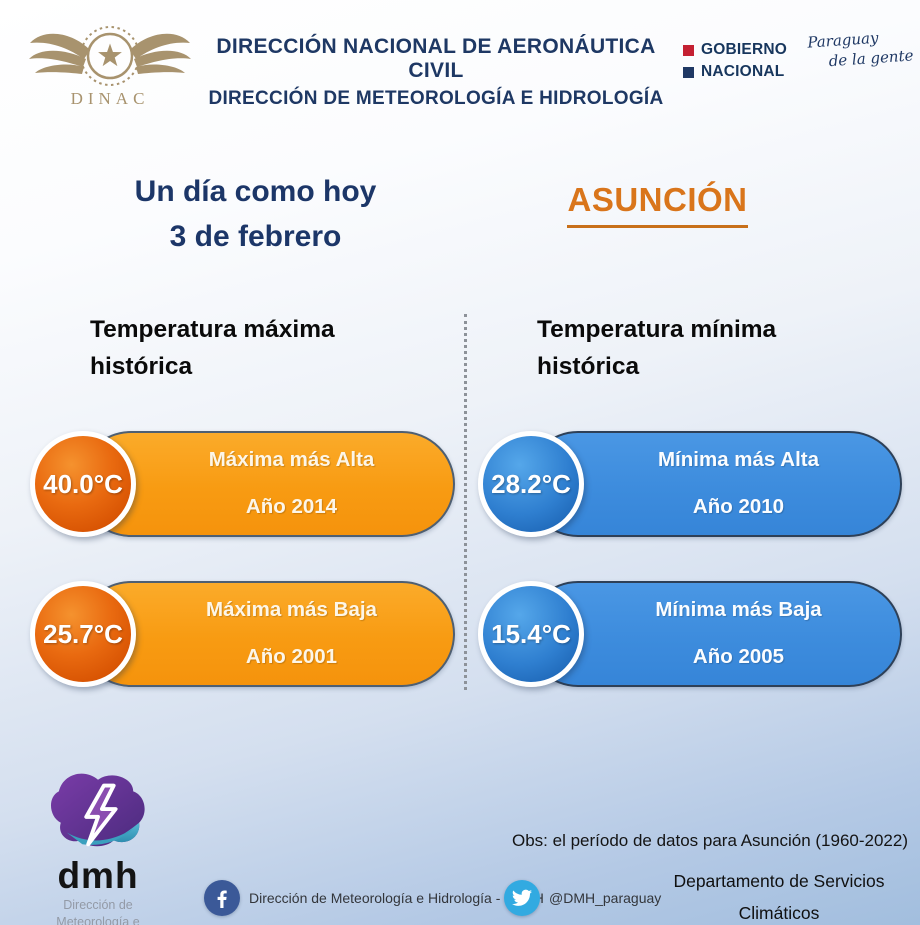  Describe the element at coordinates (522, 898) in the screenshot. I see `twitter-icon` at that location.